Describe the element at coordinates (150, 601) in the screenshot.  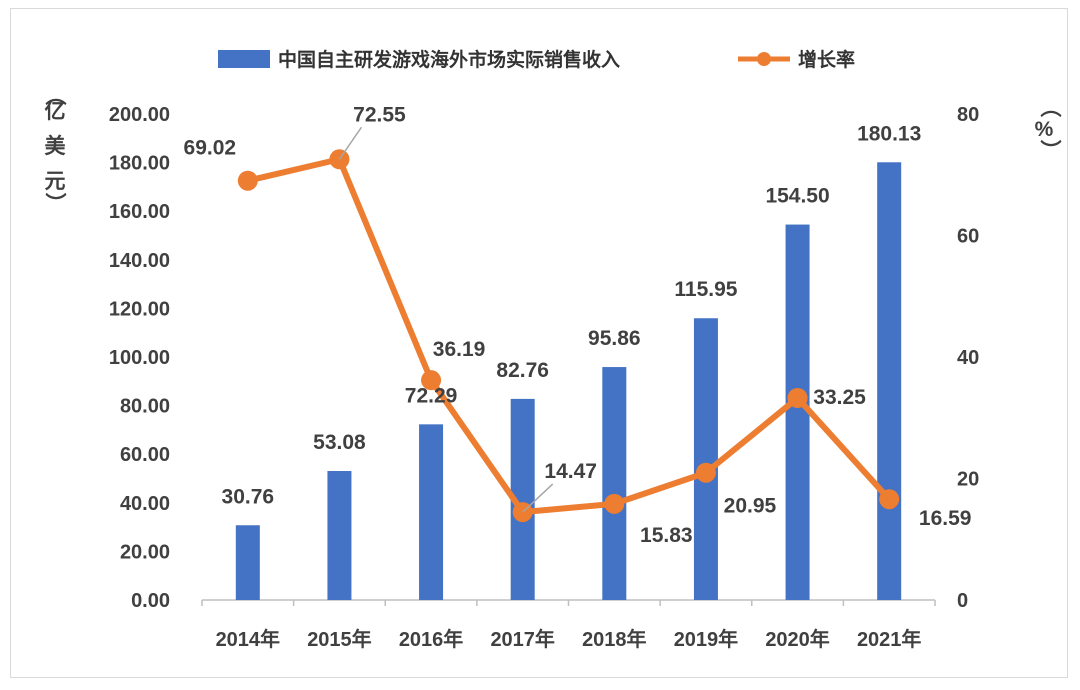
I see `left-tick-label: 0.00` at that location.